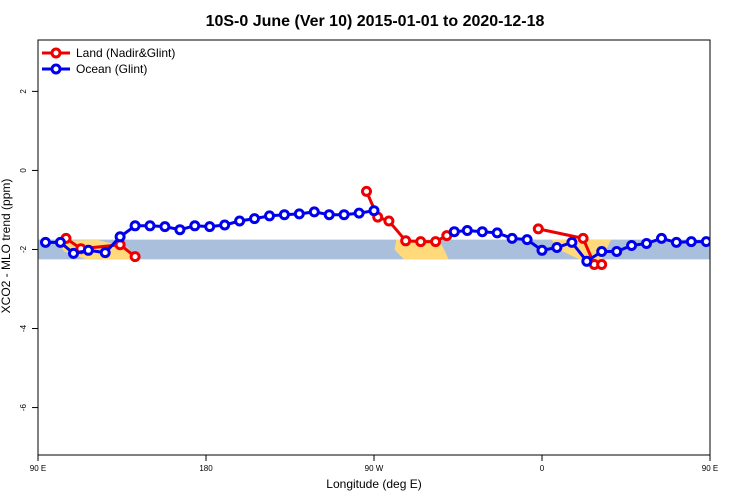 This screenshot has width=750, height=500. I want to click on x-axis: 90 E 180 90 W 0 90 E, so click(374, 464).